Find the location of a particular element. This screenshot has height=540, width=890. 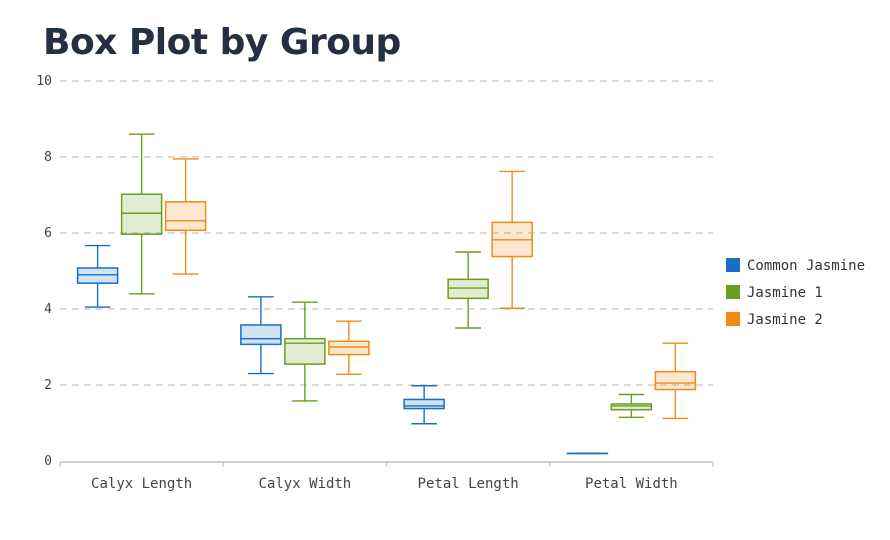

legend-label: Jasmine 2 is located at coordinates (785, 320).